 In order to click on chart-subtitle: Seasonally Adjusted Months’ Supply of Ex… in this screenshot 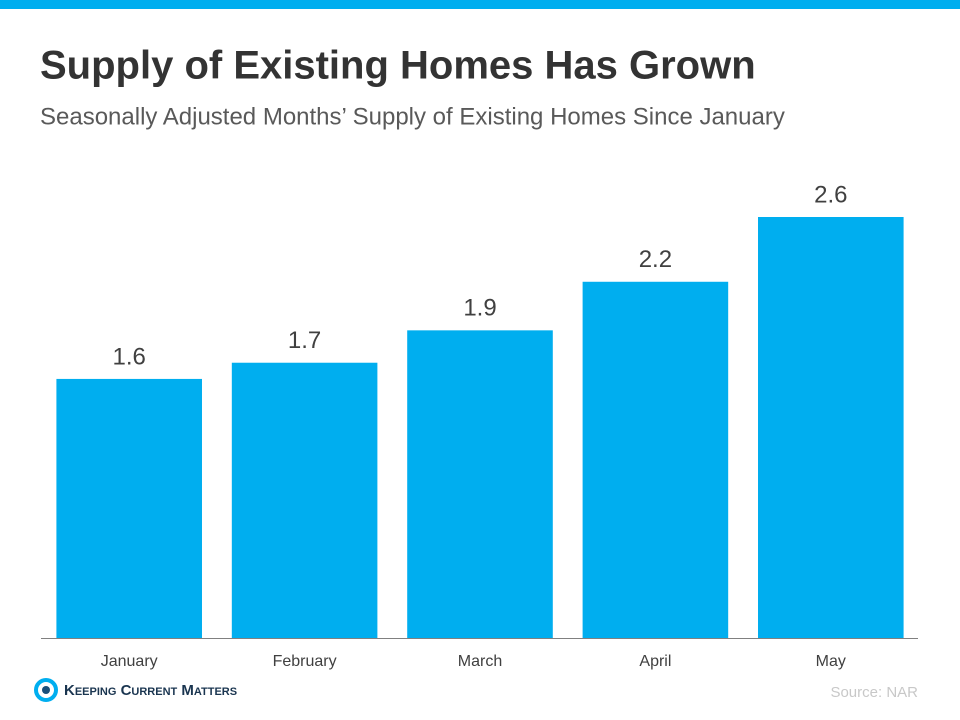, I will do `click(412, 116)`.